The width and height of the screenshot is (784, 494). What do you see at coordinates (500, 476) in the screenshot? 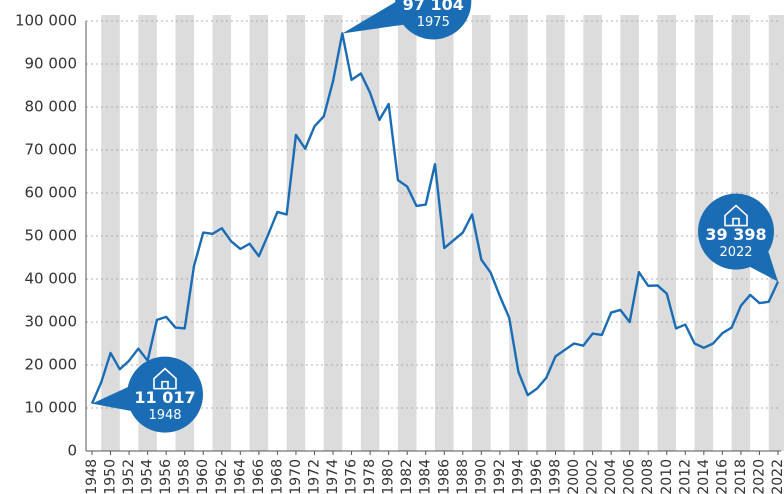
I see `x-tick-label: 1992` at bounding box center [500, 476].